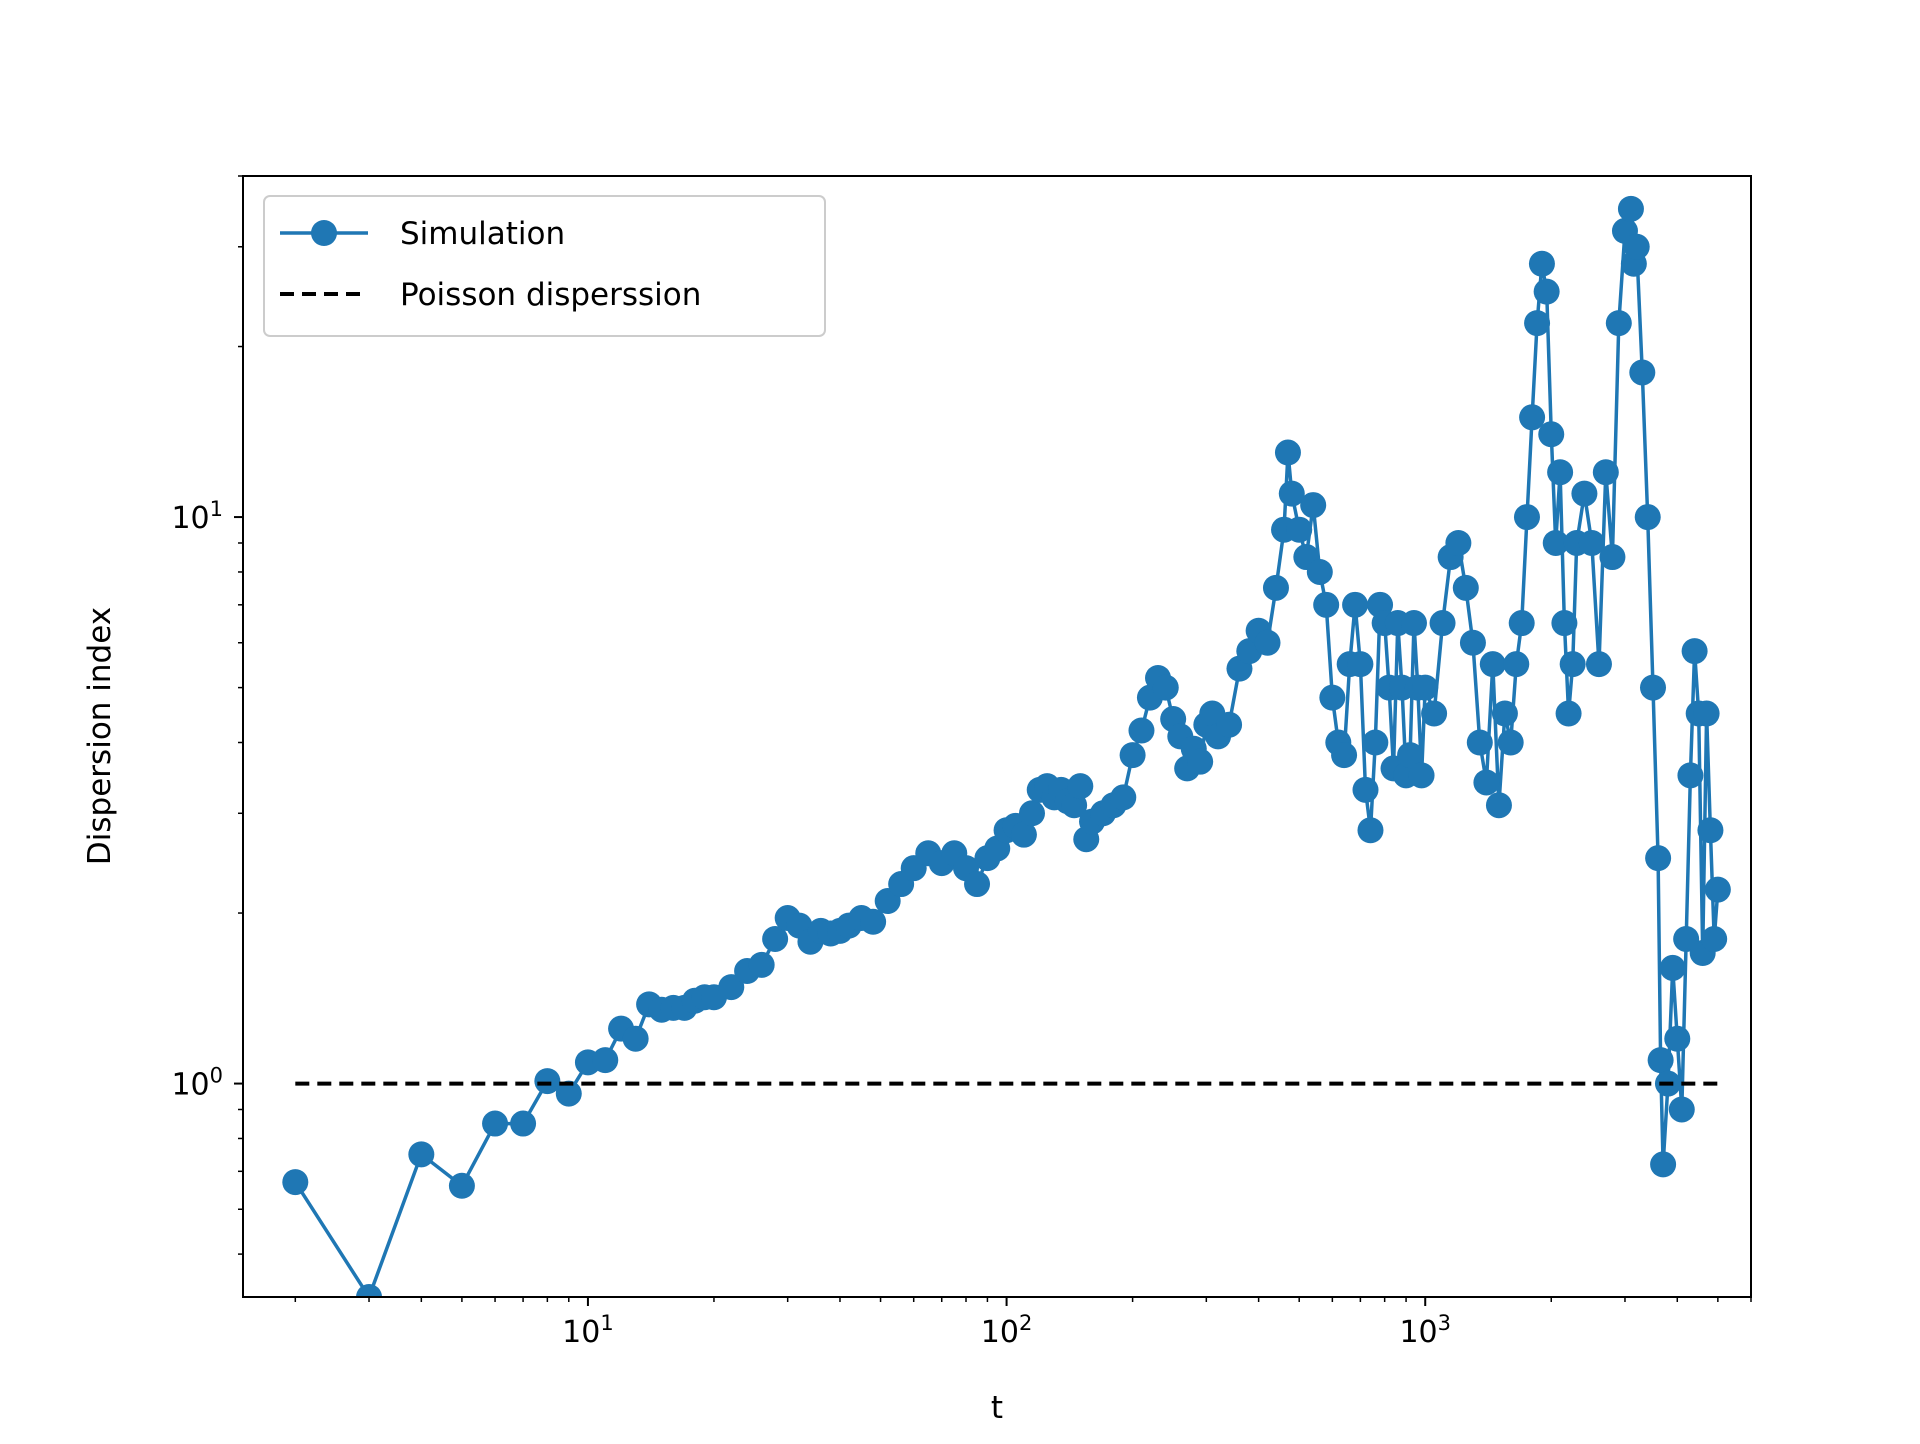  What do you see at coordinates (100, 736) in the screenshot?
I see `y-axis-label: Dispersion index` at bounding box center [100, 736].